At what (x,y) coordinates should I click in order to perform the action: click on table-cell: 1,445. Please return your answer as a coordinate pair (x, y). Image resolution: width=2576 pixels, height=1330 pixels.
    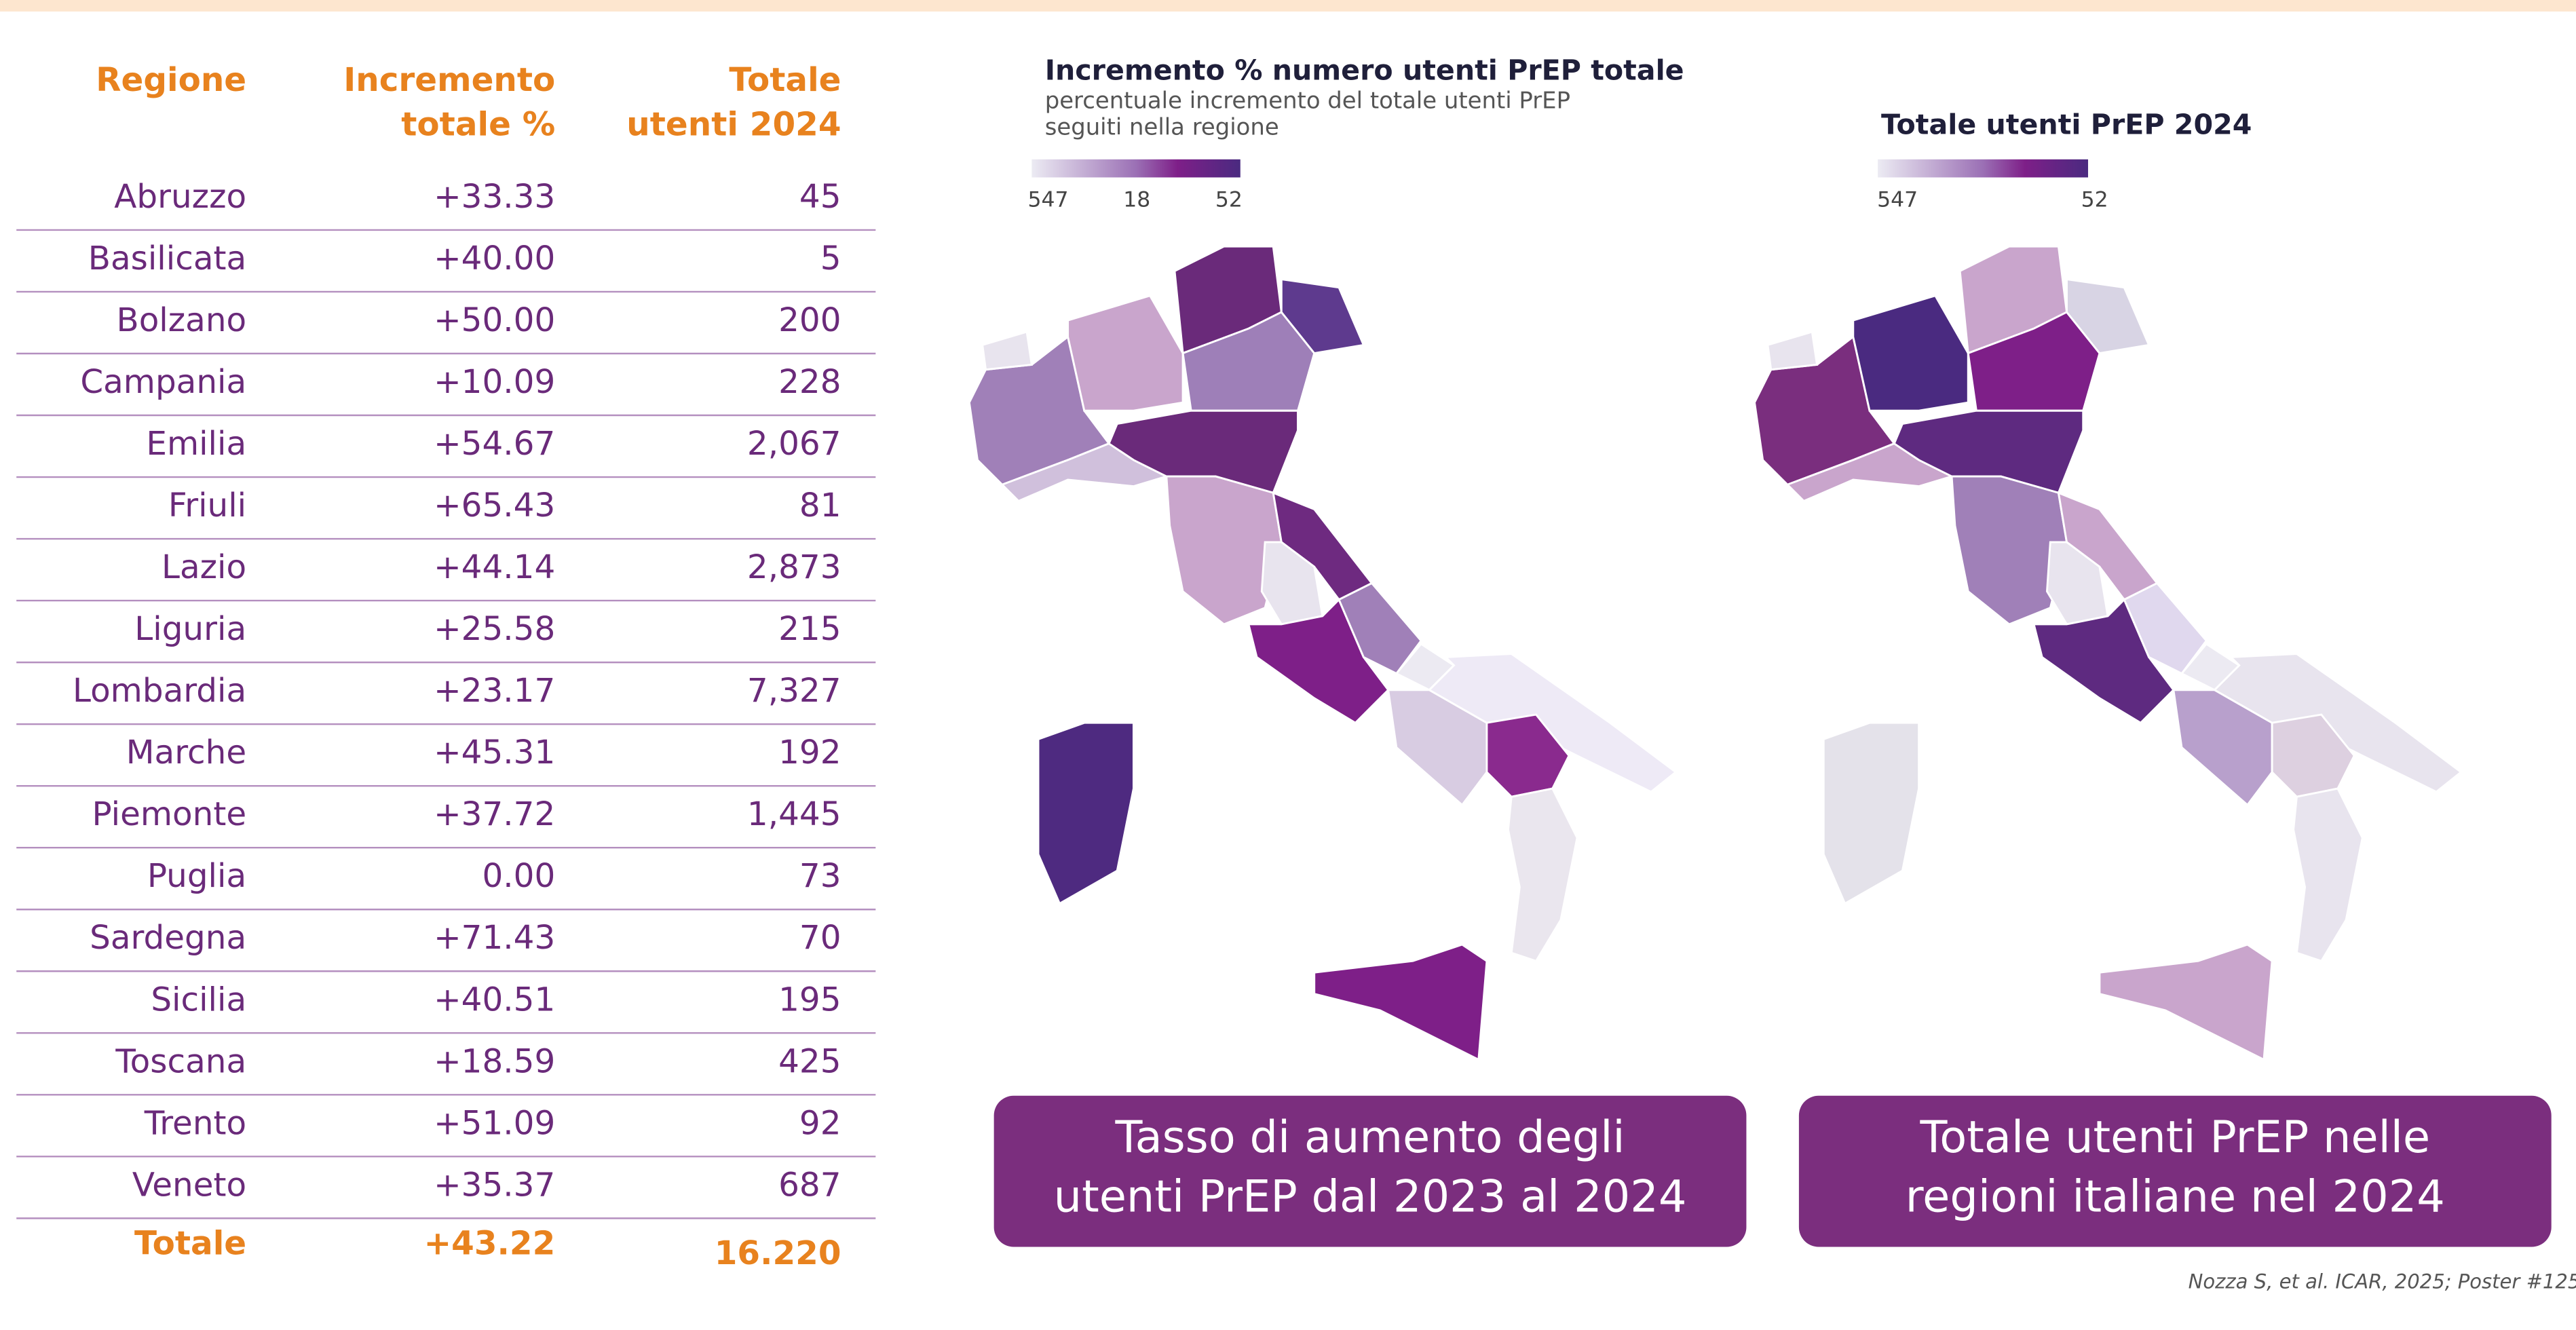
    Looking at the image, I should click on (794, 814).